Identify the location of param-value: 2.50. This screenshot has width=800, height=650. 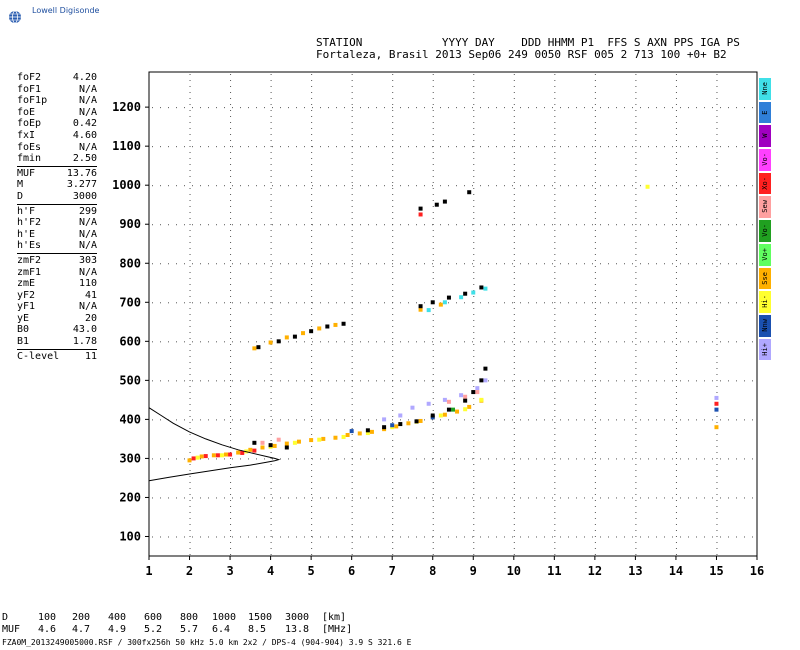
(84, 159).